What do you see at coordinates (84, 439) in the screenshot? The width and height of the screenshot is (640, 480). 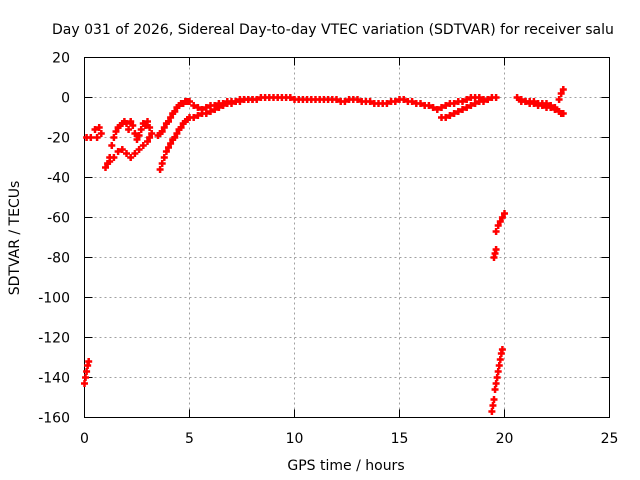 I see `x-tick-label: 0` at bounding box center [84, 439].